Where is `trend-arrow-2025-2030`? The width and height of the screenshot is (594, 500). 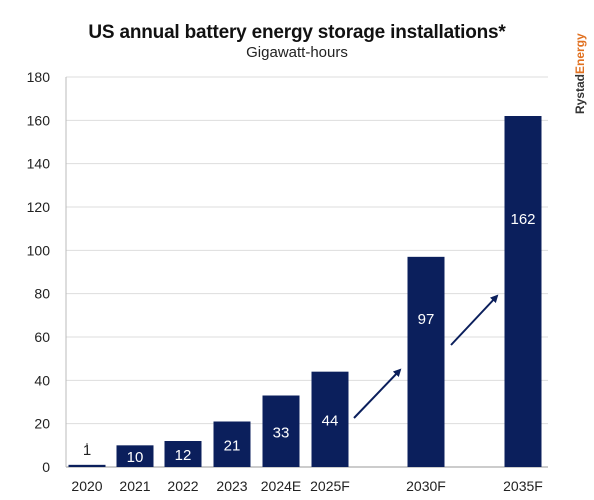
trend-arrow-2025-2030 is located at coordinates (377, 393).